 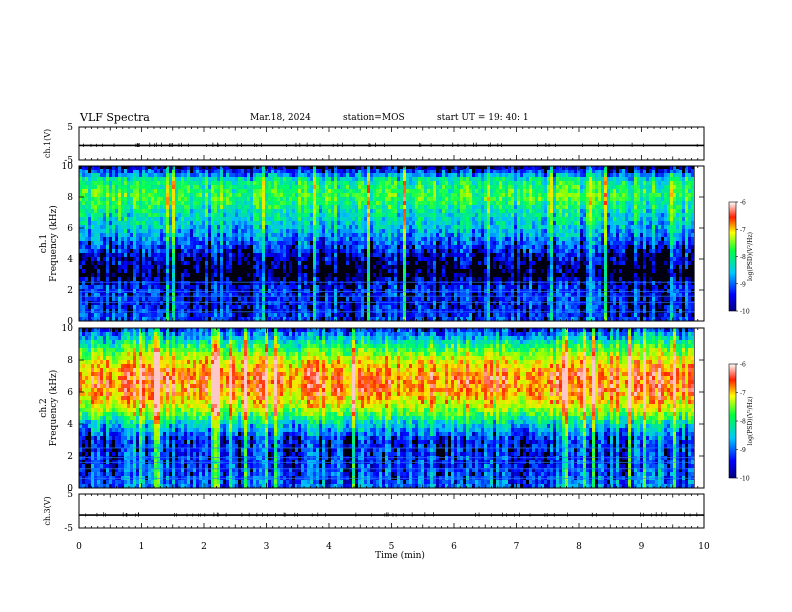 What do you see at coordinates (642, 547) in the screenshot?
I see `xaxis-tick: 9` at bounding box center [642, 547].